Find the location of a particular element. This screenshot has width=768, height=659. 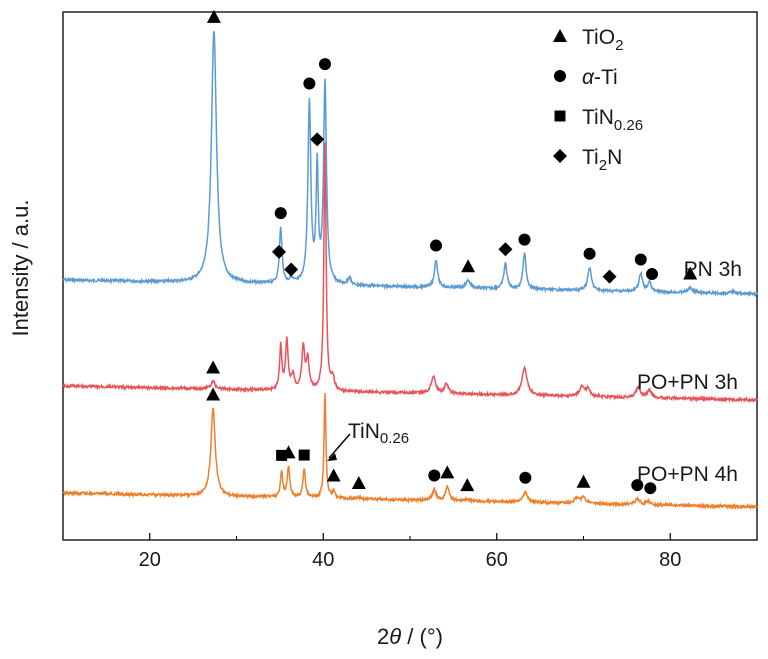

annotation-label-main: TiN is located at coordinates (364, 431).